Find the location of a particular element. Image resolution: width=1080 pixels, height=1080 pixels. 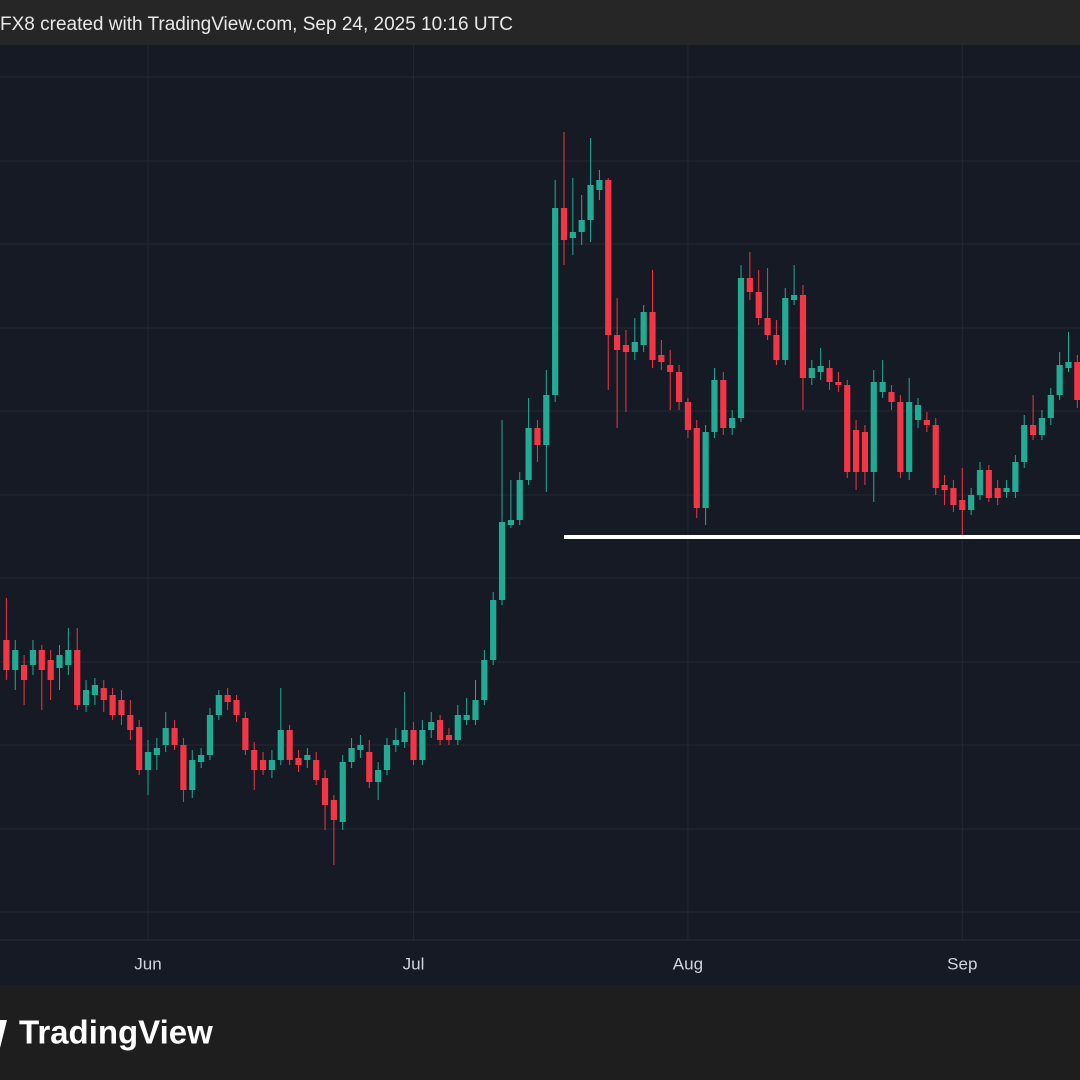

x-tick-label: Aug is located at coordinates (688, 963).